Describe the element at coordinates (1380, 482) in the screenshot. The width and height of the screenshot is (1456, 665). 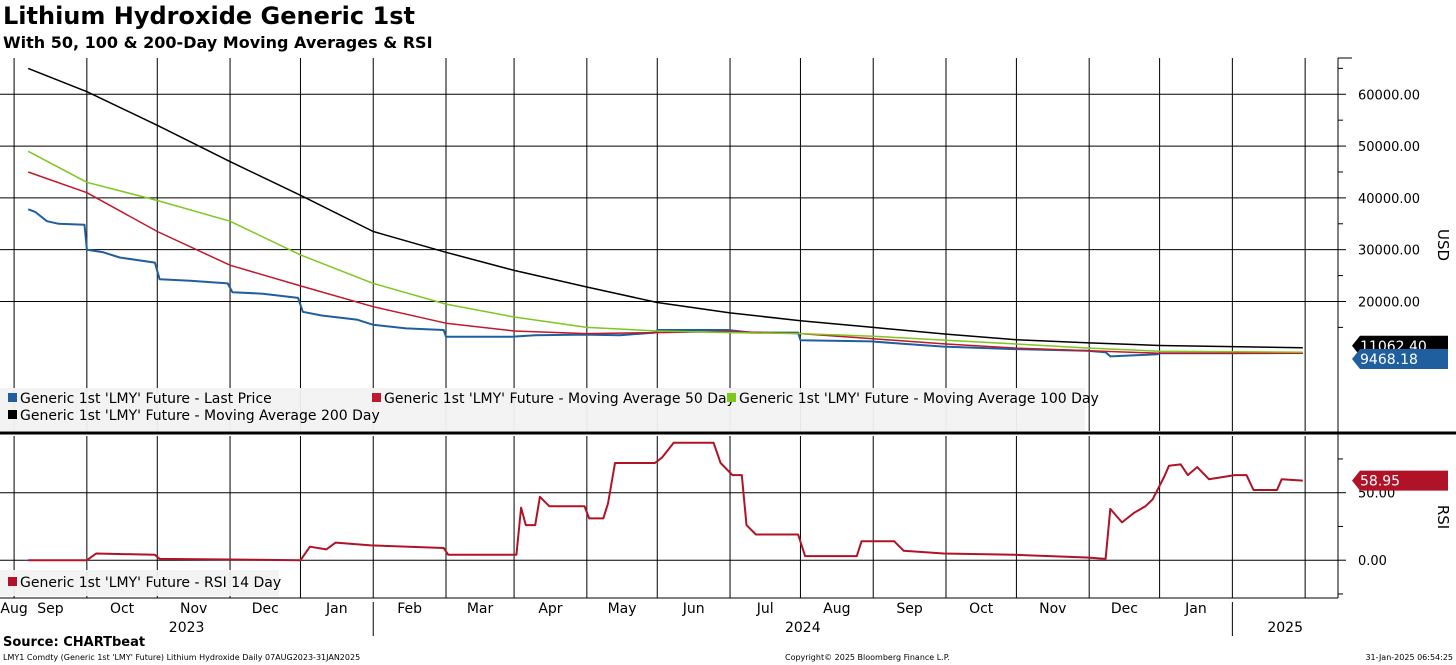
I see `rsi-last-value-text: 58.95` at that location.